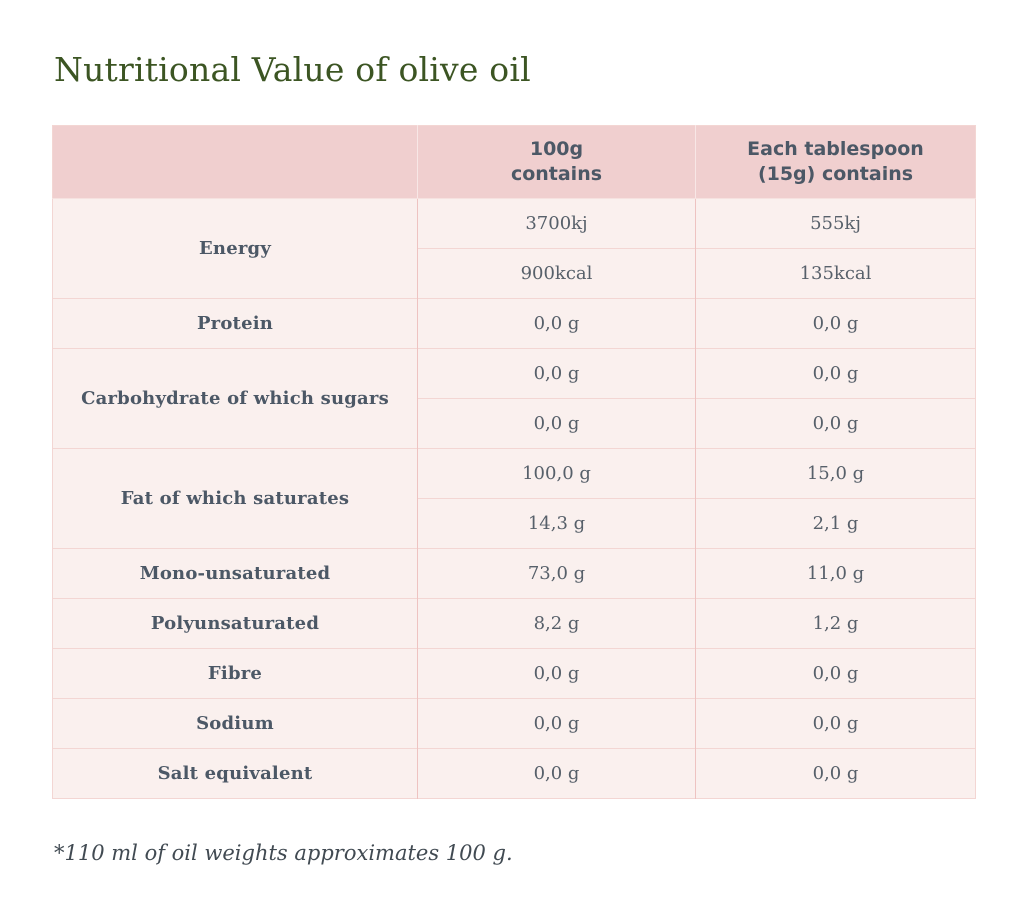 The width and height of the screenshot is (1024, 905). I want to click on table-row-fat: Fat of which saturates 100,0 g 15,0 g, so click(514, 498).